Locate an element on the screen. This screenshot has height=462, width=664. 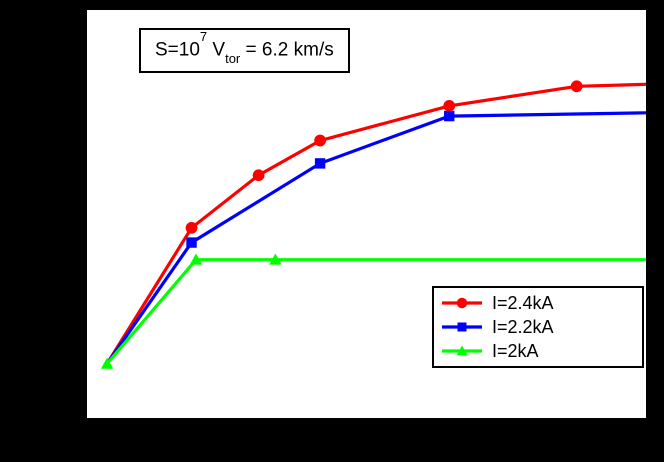
legend: I=2.4kA I=2.2kA I=2kA is located at coordinates (538, 327).